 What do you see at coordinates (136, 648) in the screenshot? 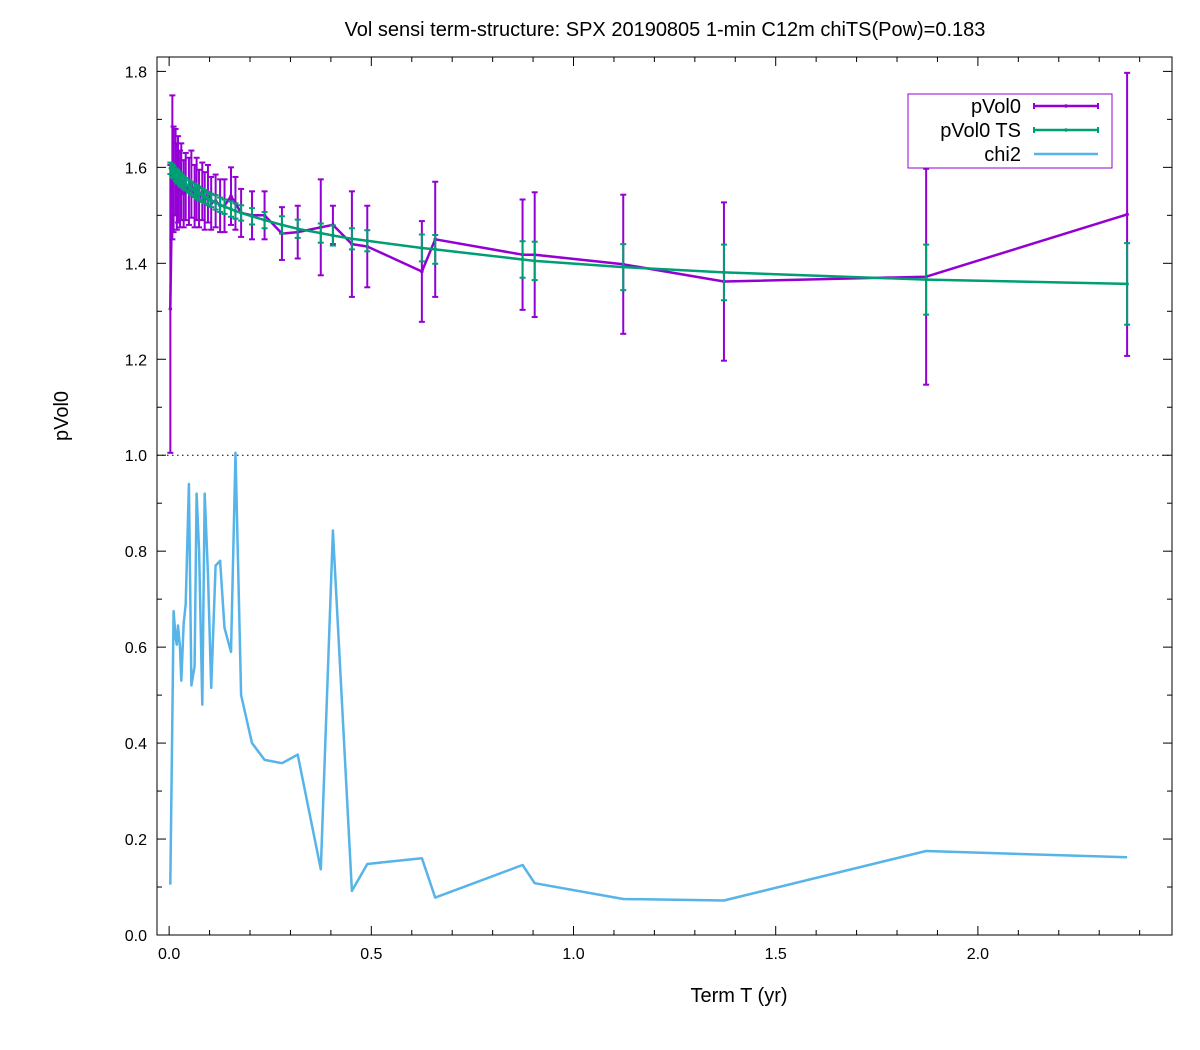
I see `y-tick-label: 0.6` at bounding box center [136, 648].